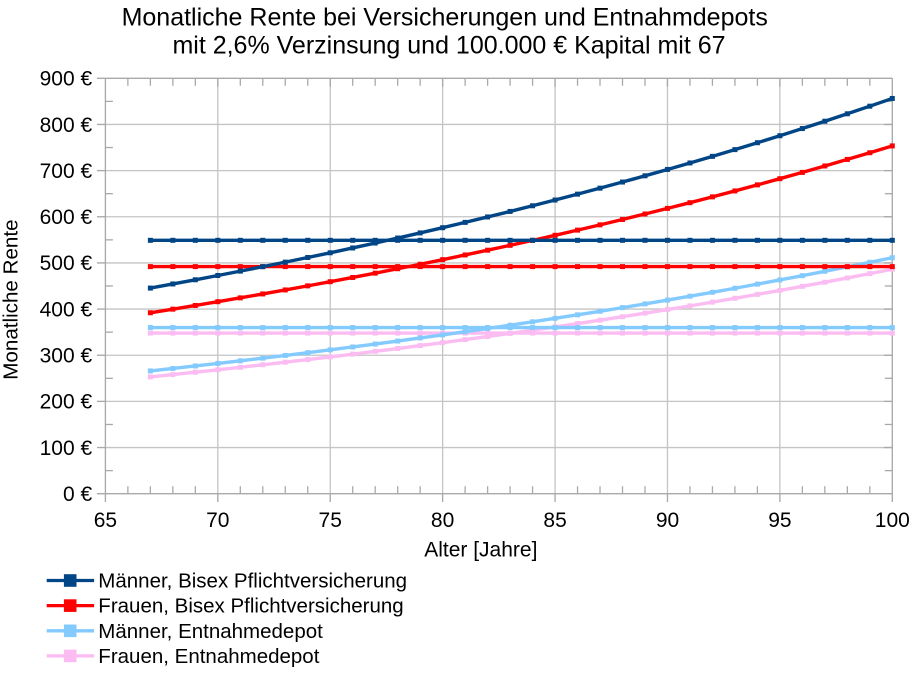 This screenshot has width=909, height=675. Describe the element at coordinates (66, 263) in the screenshot. I see `svg-text: 500 €` at that location.